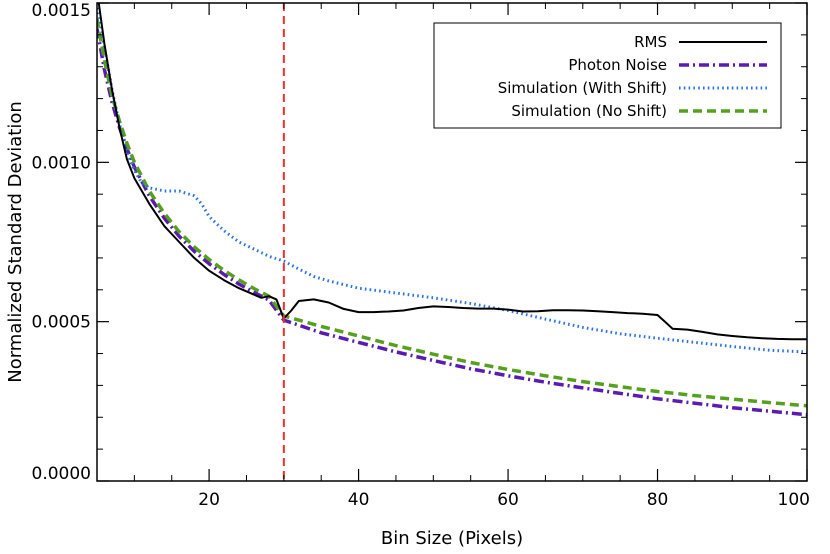 The height and width of the screenshot is (554, 830). What do you see at coordinates (508, 500) in the screenshot?
I see `x-tick-label: 60` at bounding box center [508, 500].